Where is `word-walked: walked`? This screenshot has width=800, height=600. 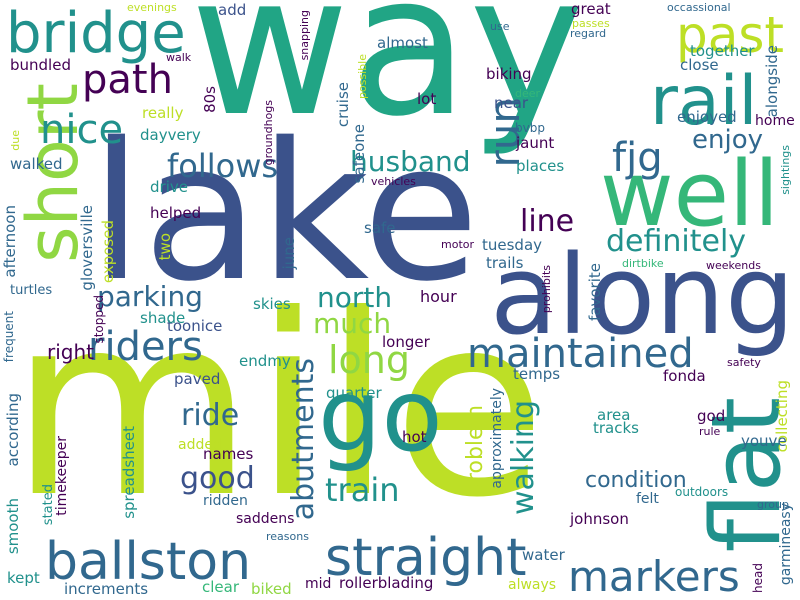 word-walked: walked is located at coordinates (36, 164).